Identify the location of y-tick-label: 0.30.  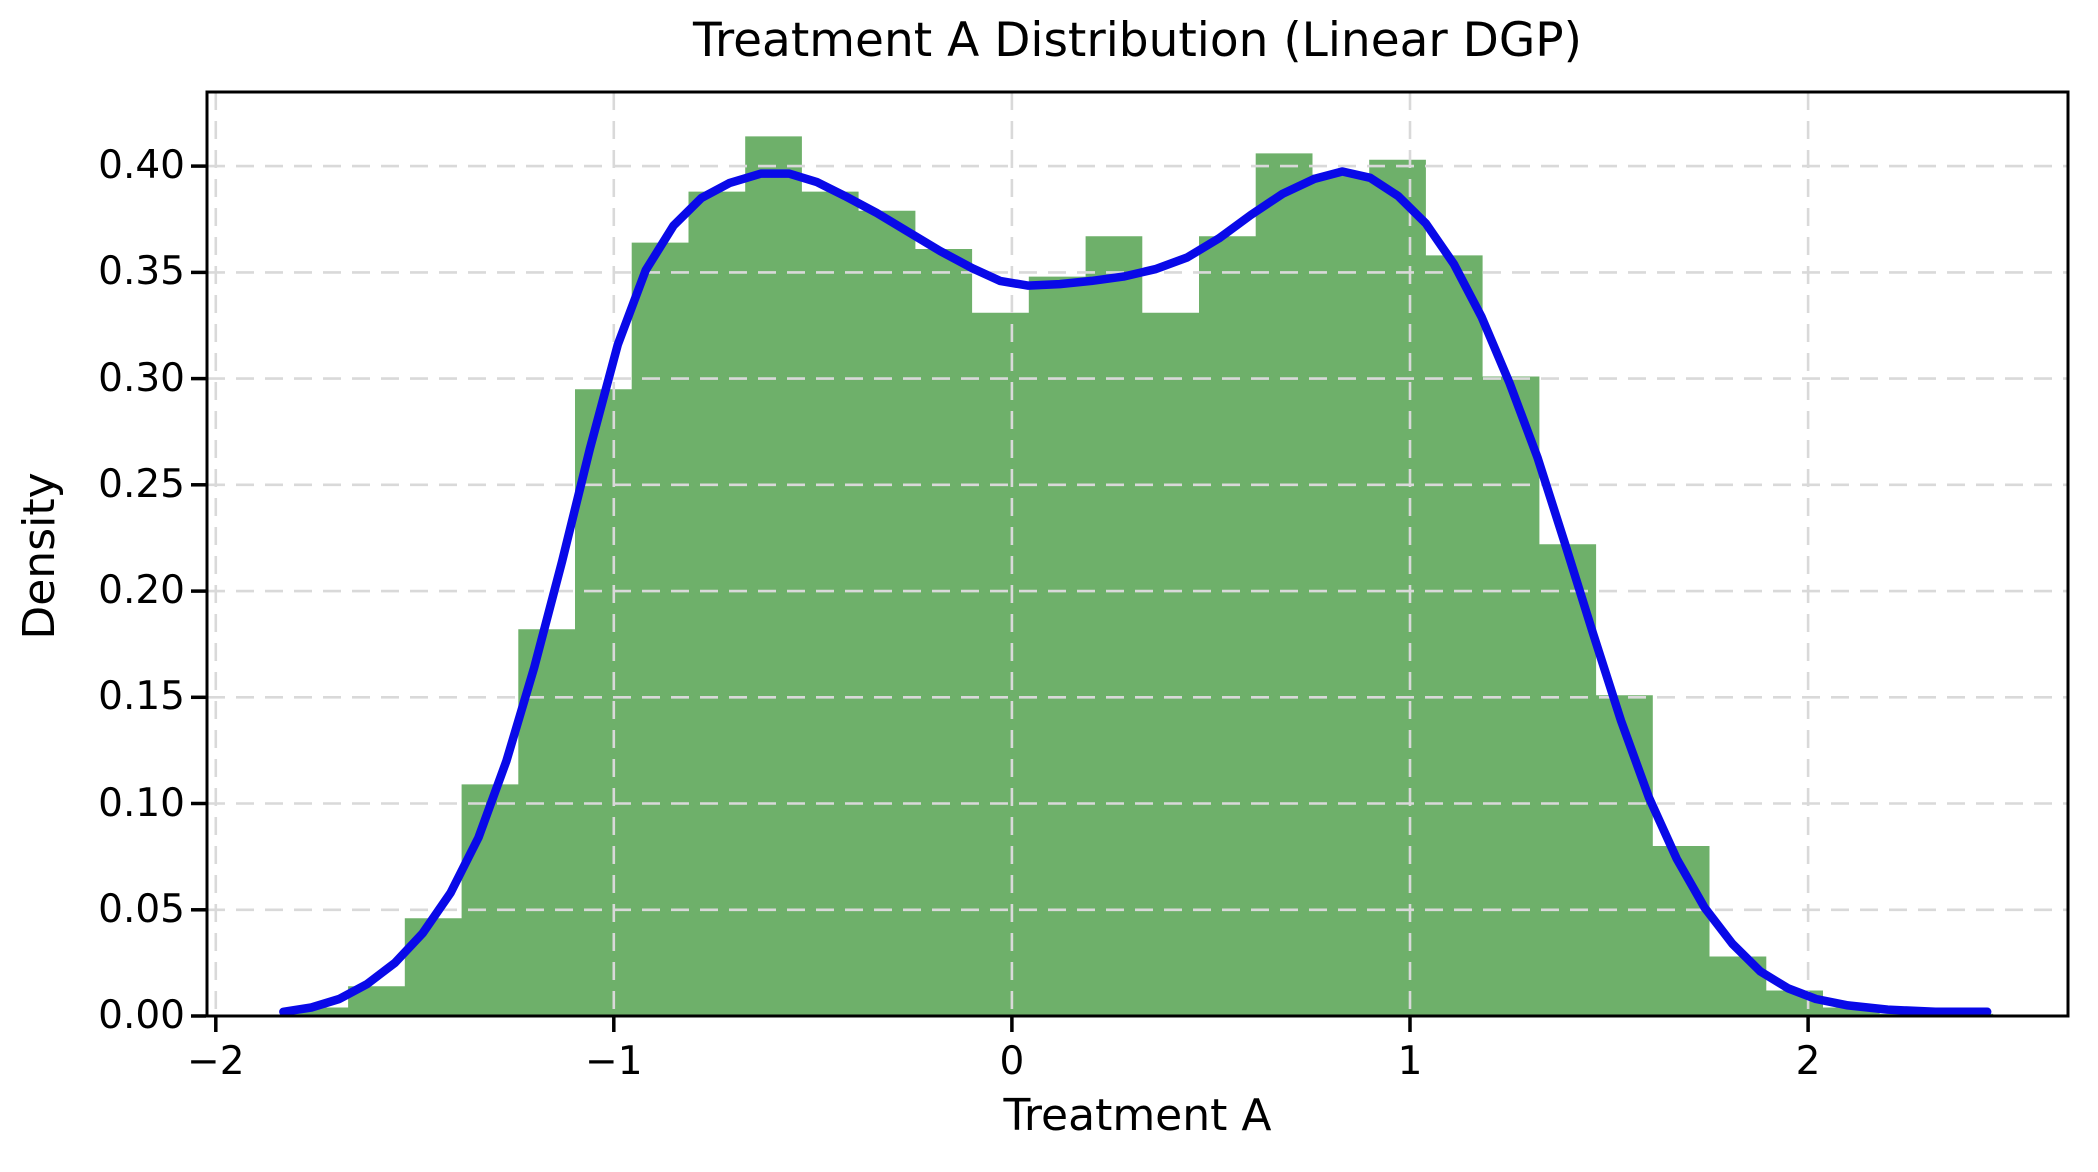
(141, 378).